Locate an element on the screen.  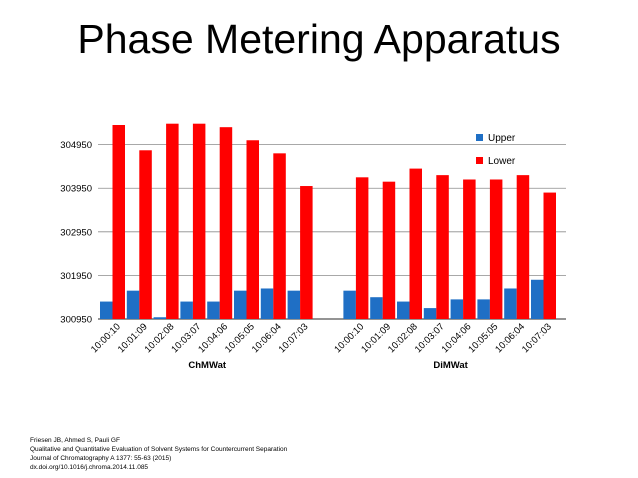
legend-label-upper: Upper is located at coordinates (502, 138).